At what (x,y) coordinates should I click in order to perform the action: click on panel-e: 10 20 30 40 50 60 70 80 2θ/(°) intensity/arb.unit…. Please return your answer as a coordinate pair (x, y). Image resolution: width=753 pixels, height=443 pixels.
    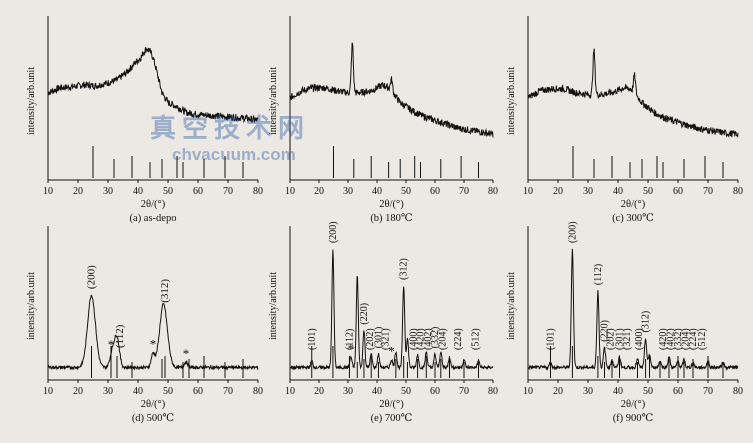
    Looking at the image, I should click on (383, 322).